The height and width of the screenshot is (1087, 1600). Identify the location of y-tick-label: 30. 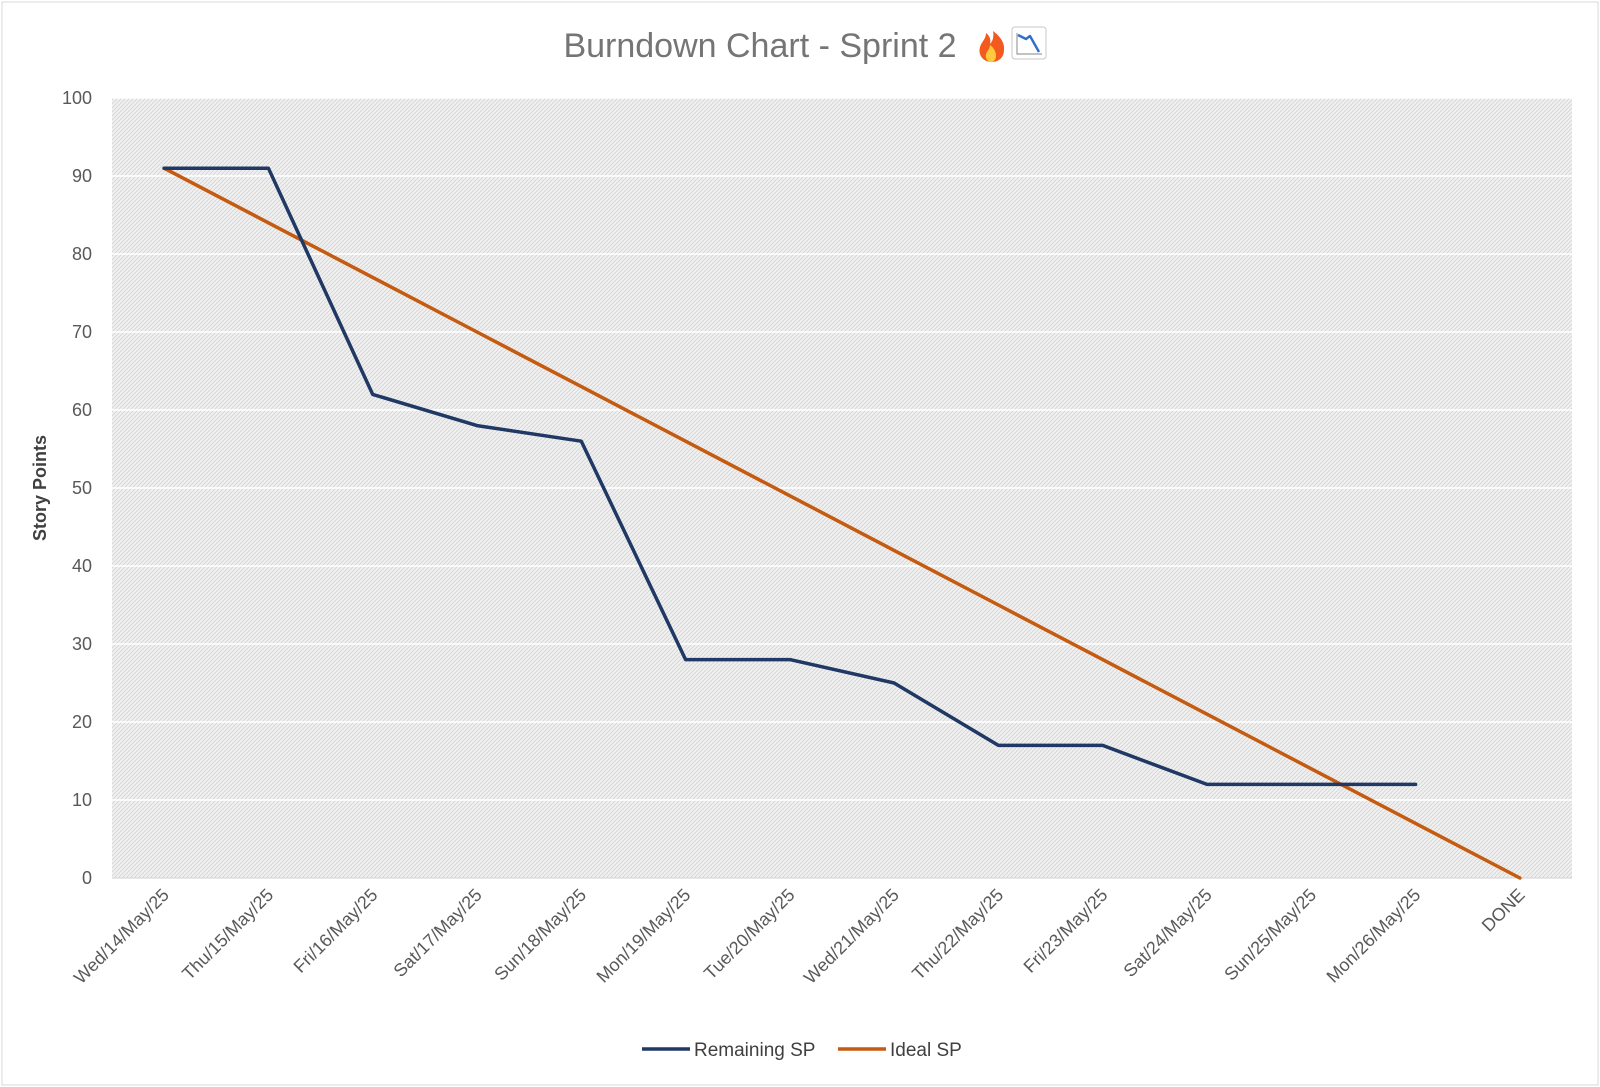
(82, 644).